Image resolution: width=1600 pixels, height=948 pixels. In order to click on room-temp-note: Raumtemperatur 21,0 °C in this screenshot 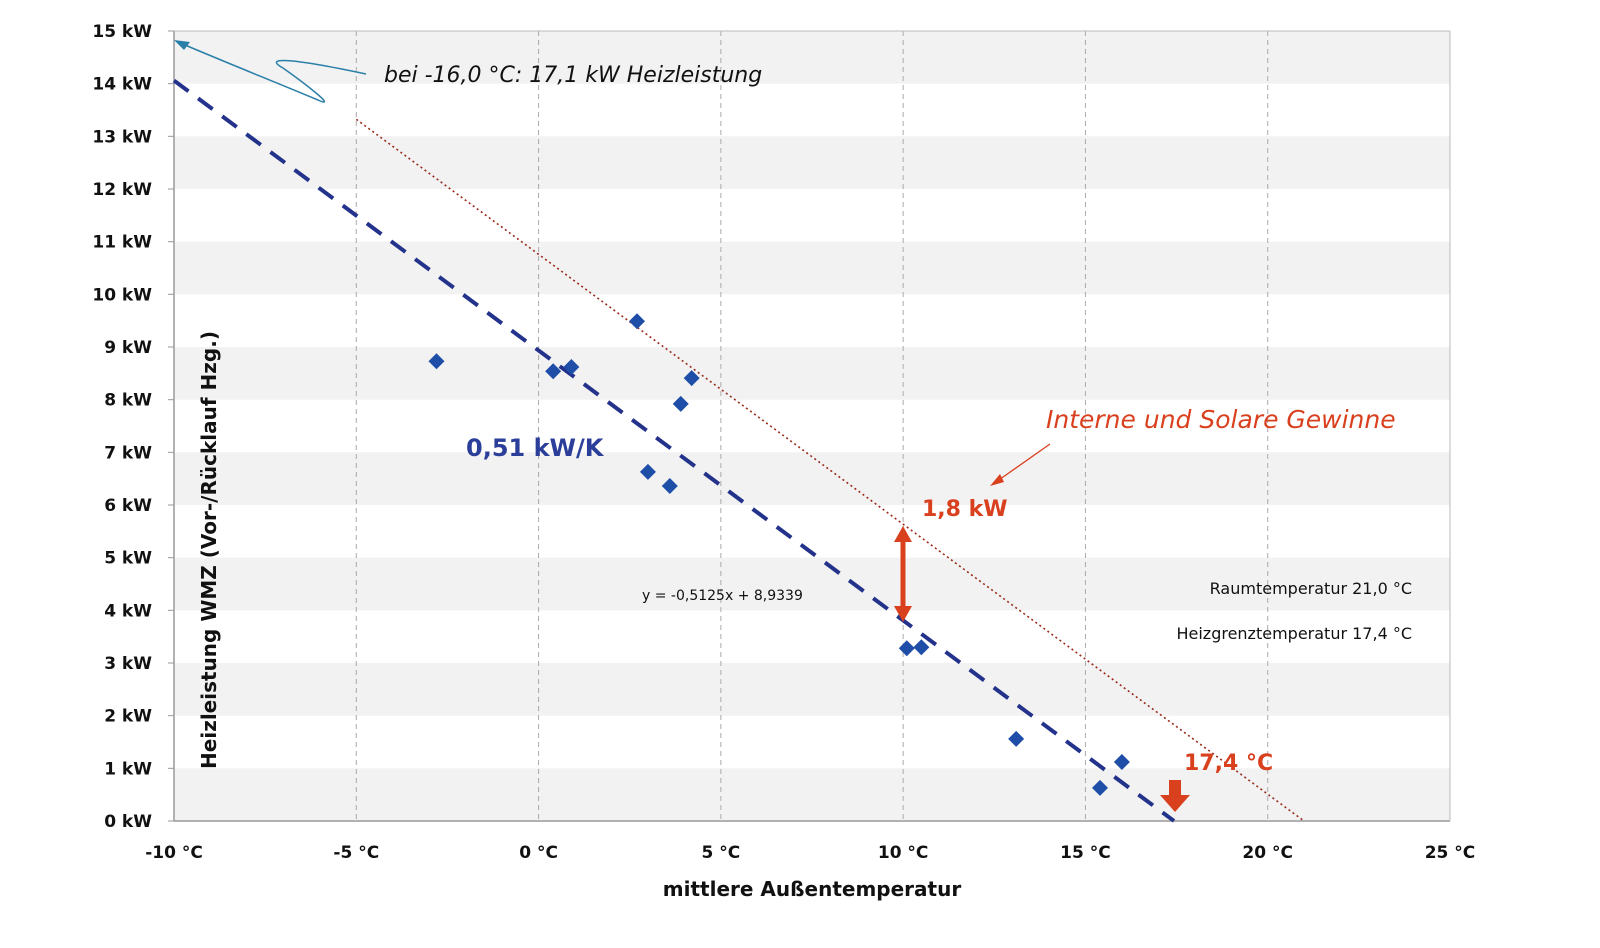, I will do `click(1311, 588)`.